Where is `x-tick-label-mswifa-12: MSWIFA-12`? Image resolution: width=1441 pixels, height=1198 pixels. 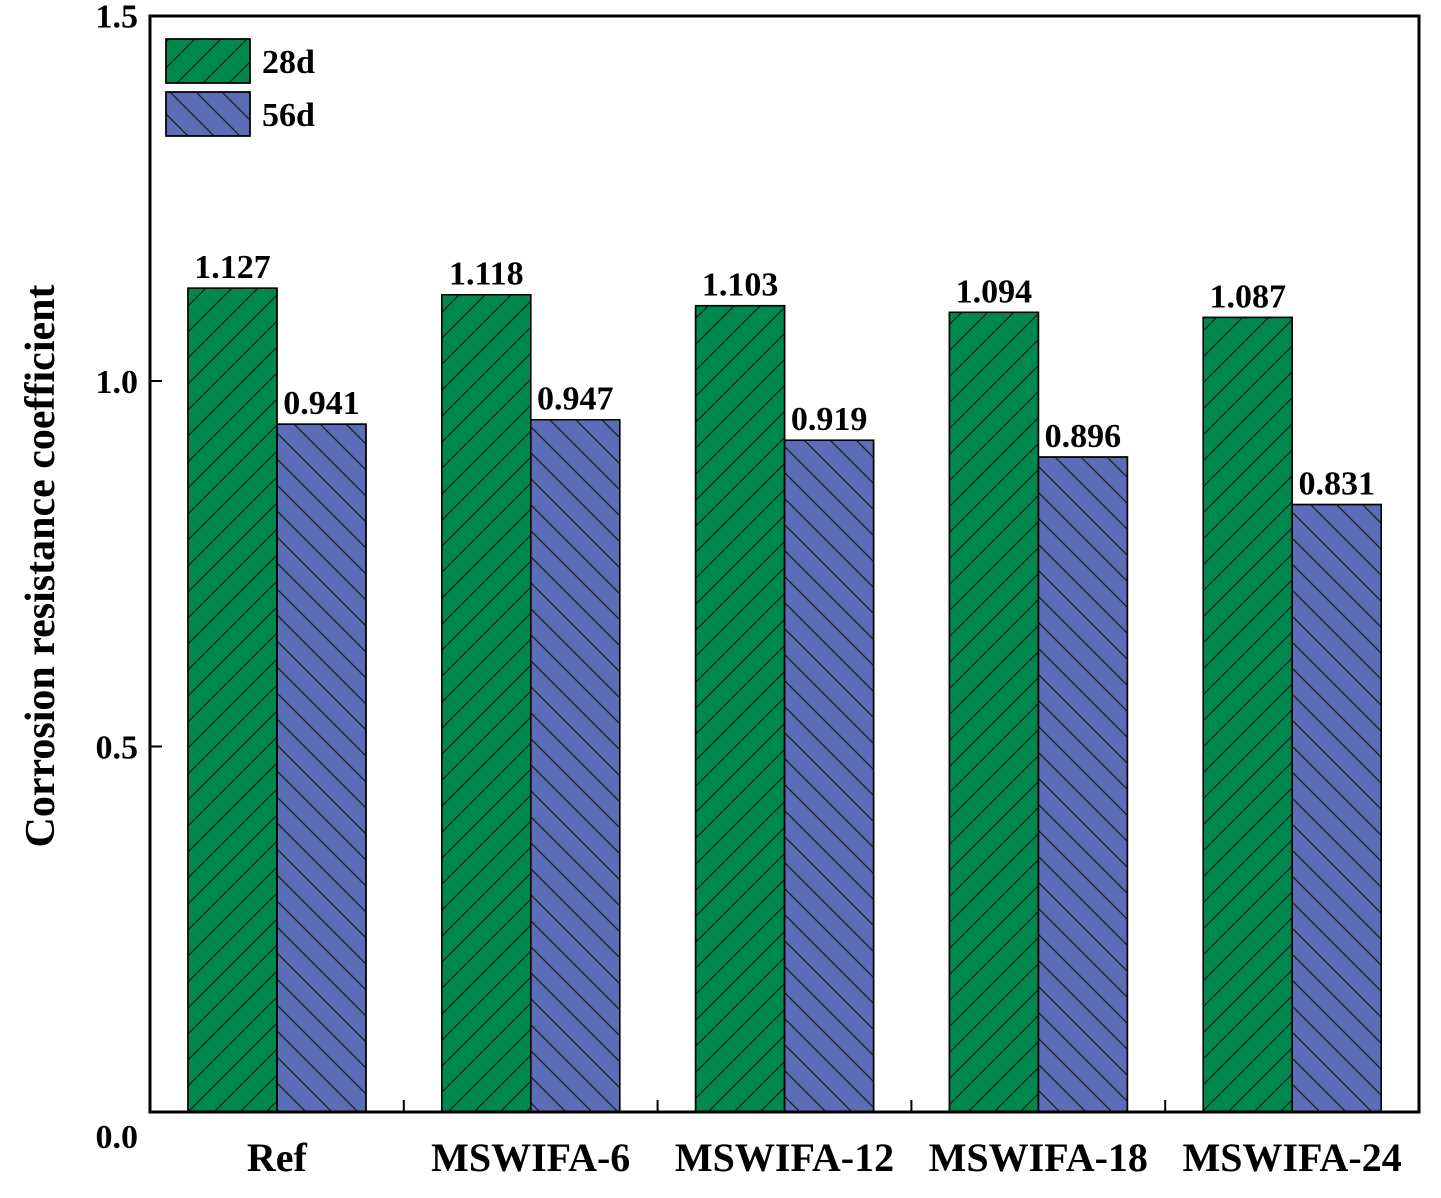
x-tick-label-mswifa-12: MSWIFA-12 is located at coordinates (784, 1157).